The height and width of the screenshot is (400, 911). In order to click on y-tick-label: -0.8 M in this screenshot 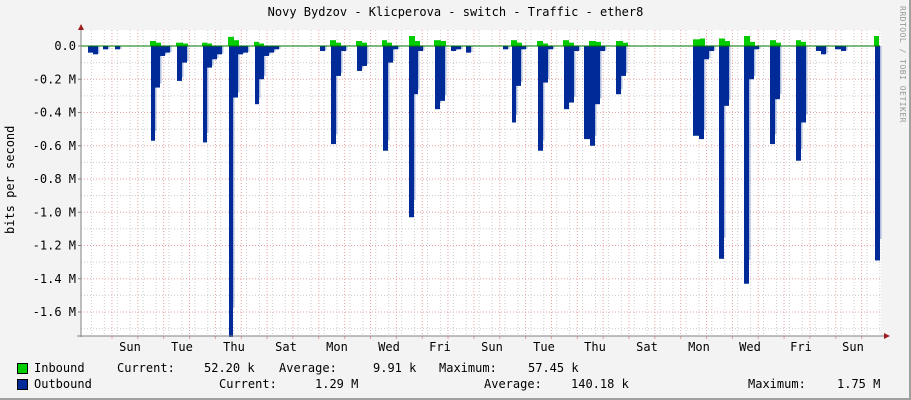, I will do `click(54, 179)`.